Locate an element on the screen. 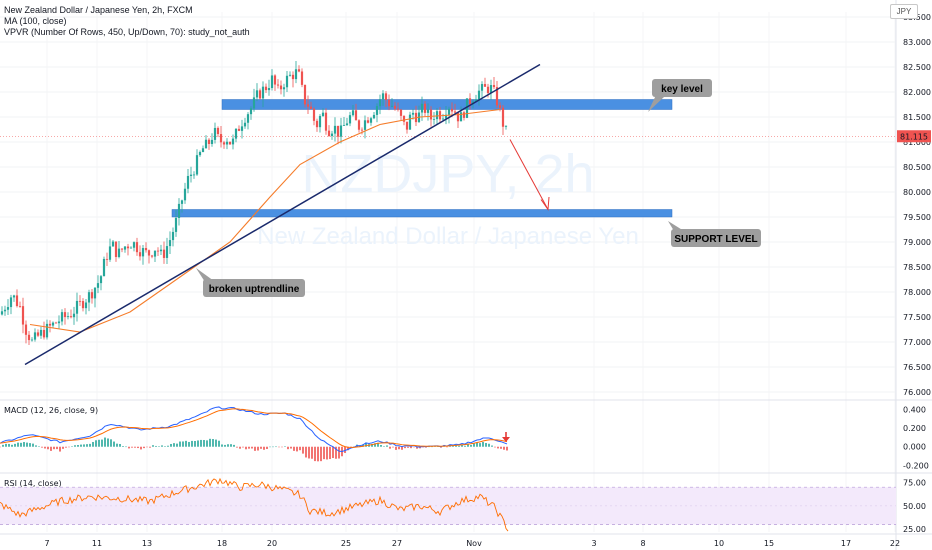 Image resolution: width=932 pixels, height=550 pixels. price-axis-label: 82.000 is located at coordinates (917, 92).